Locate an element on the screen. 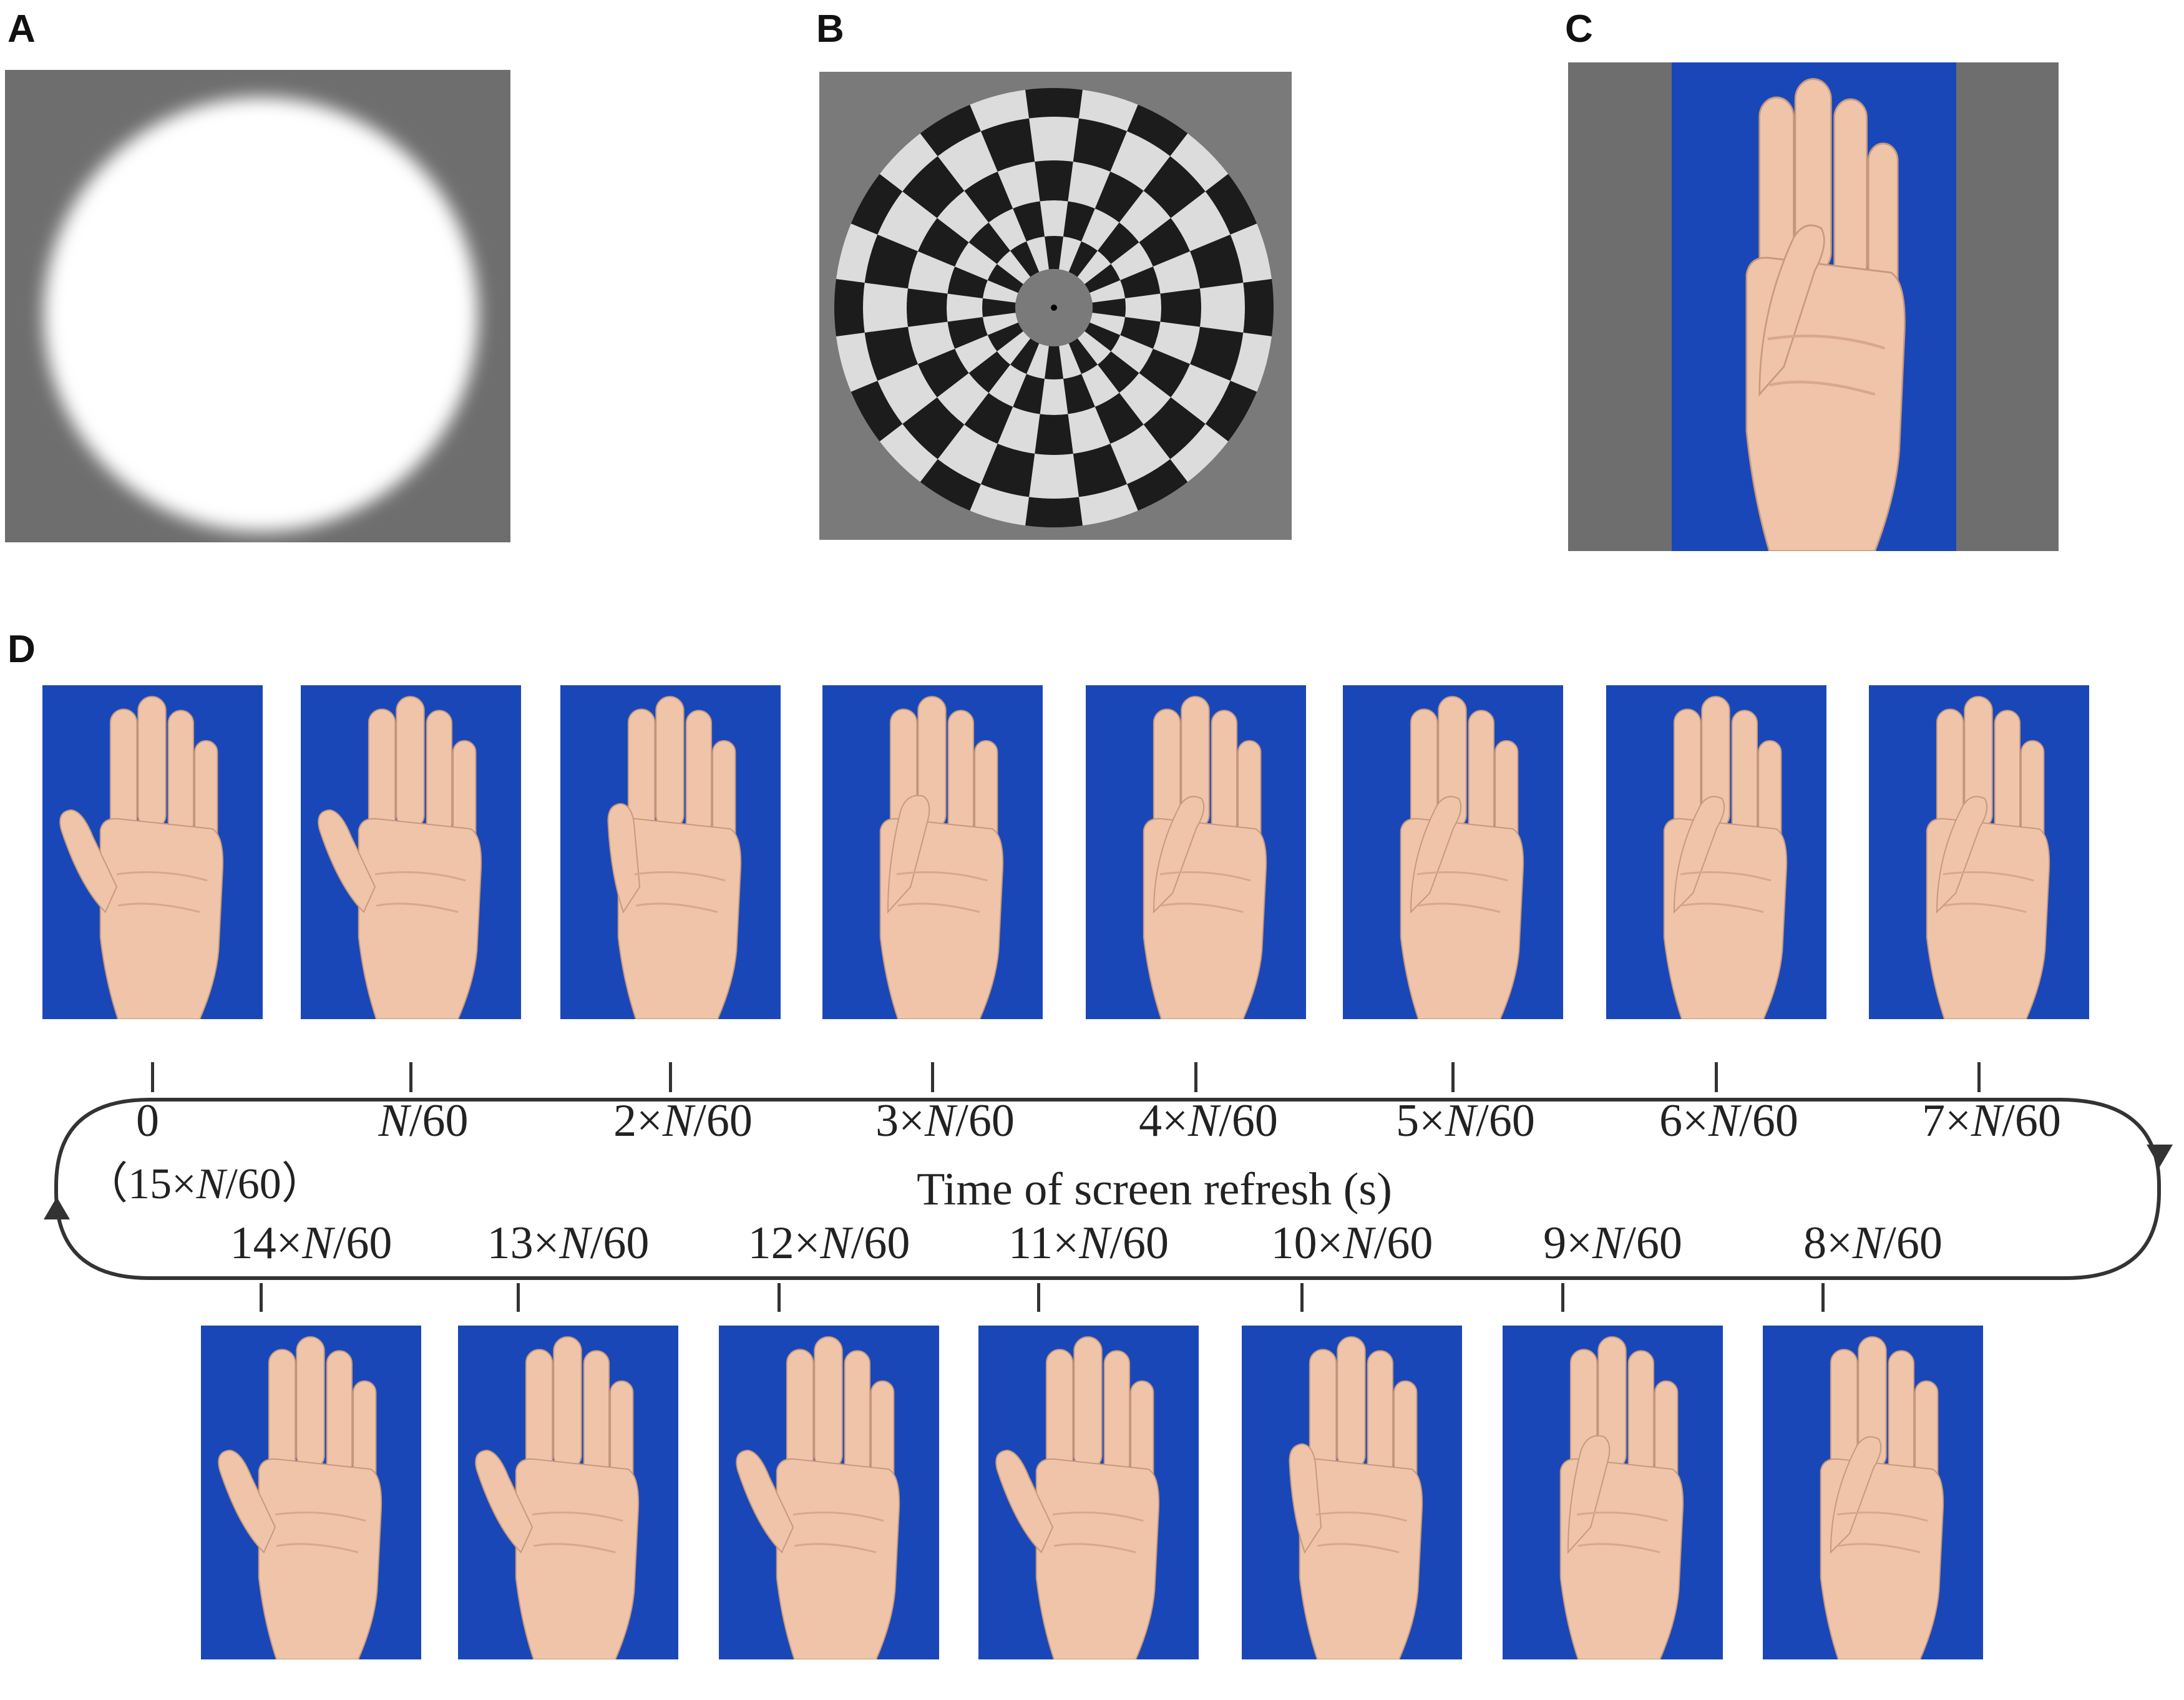 The height and width of the screenshot is (1700, 2184). panel-label-a: A is located at coordinates (21, 29).